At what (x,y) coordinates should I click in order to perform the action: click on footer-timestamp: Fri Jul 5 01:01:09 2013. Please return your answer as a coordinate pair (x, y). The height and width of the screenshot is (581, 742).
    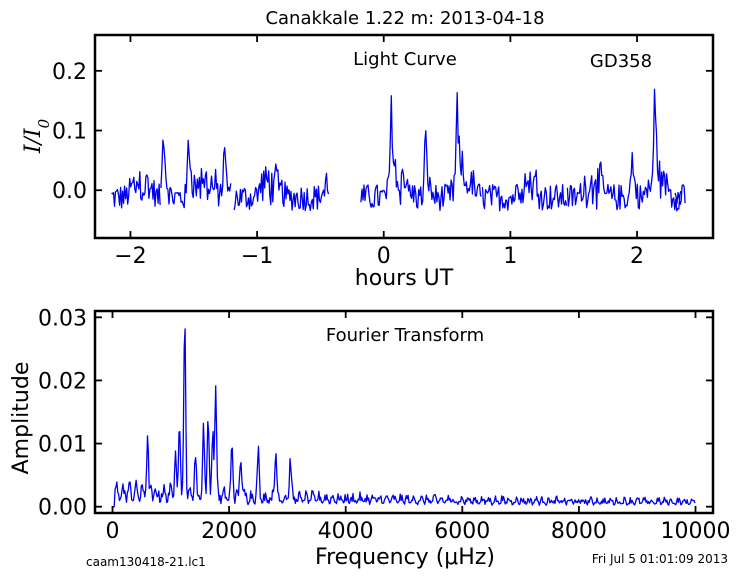
    Looking at the image, I should click on (660, 559).